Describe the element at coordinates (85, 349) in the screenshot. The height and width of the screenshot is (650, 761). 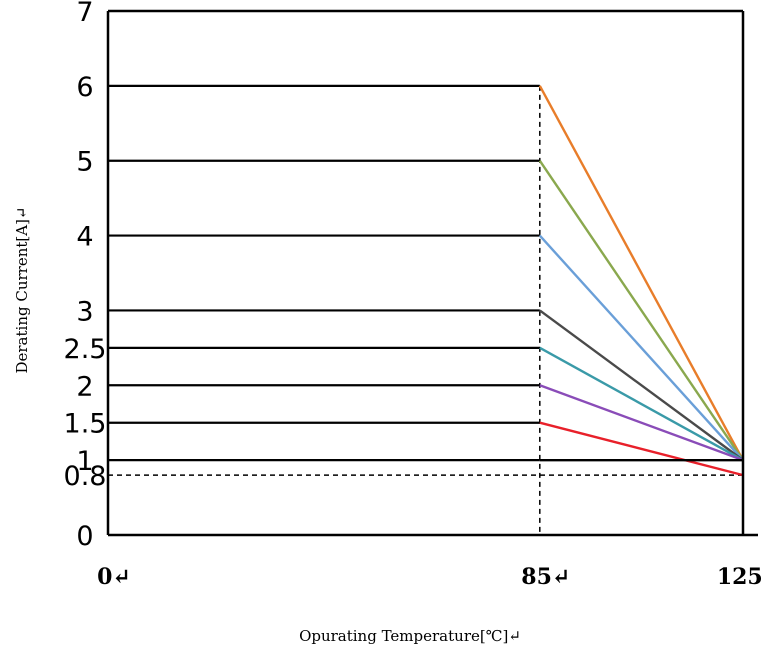
I see `y-tick-label: 2.5` at that location.